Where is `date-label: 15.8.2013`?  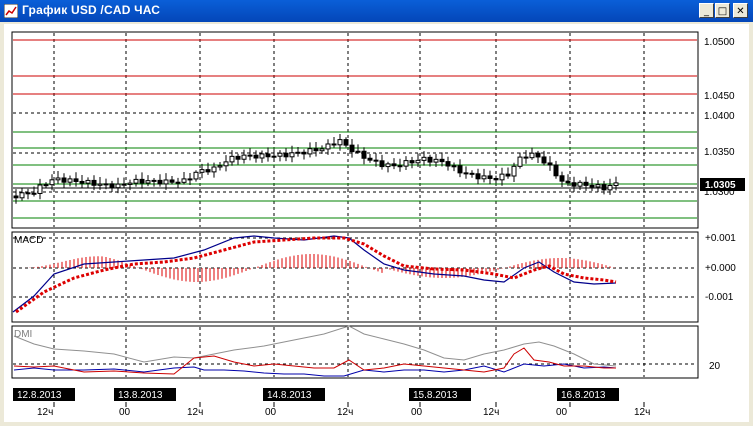 date-label: 15.8.2013 is located at coordinates (435, 395).